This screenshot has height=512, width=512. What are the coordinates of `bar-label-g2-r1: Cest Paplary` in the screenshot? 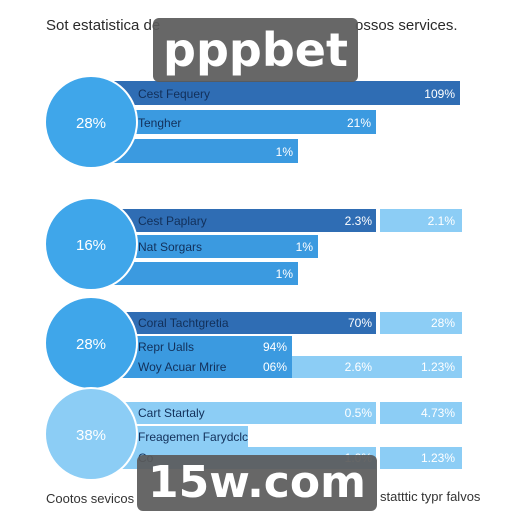 It's located at (172, 221).